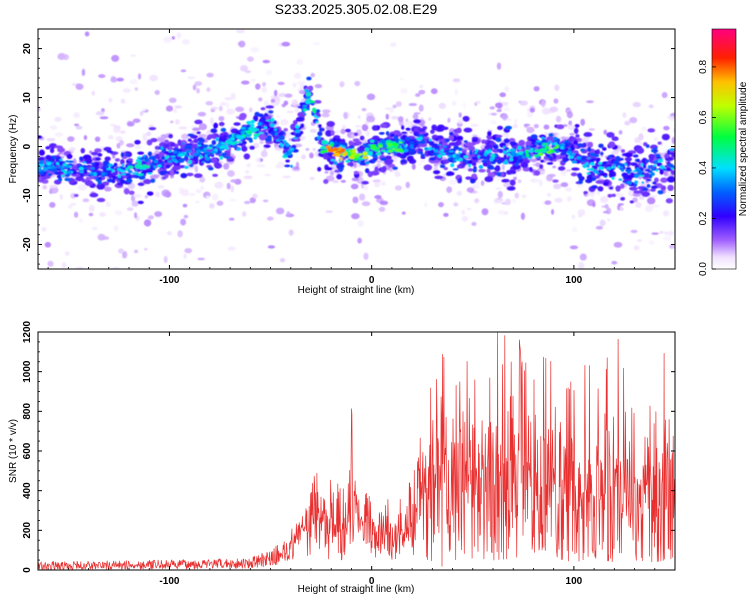  Describe the element at coordinates (27, 331) in the screenshot. I see `bottom-y-tick-label: 1200` at that location.